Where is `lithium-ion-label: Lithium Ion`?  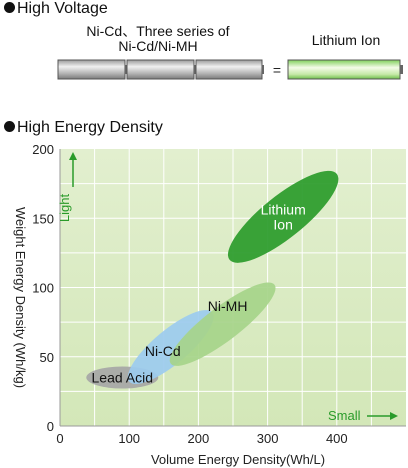
lithium-ion-label: Lithium Ion is located at coordinates (346, 40).